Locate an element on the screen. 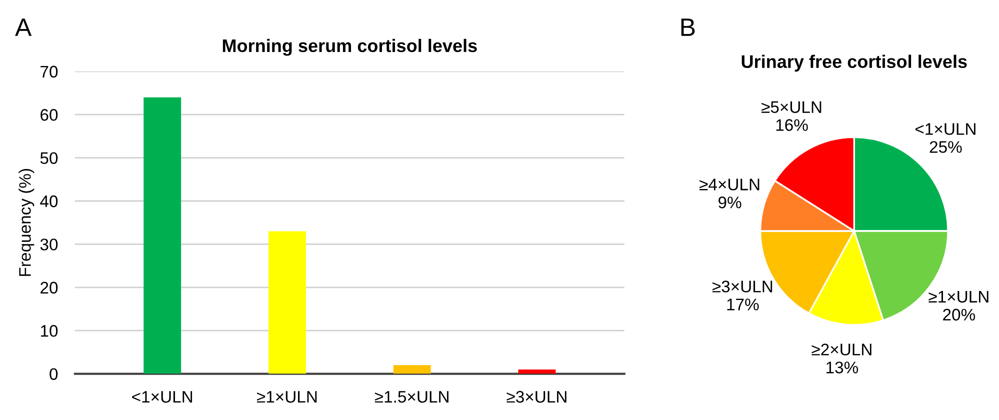 The height and width of the screenshot is (420, 999). y-tick-label: 30 is located at coordinates (49, 244).